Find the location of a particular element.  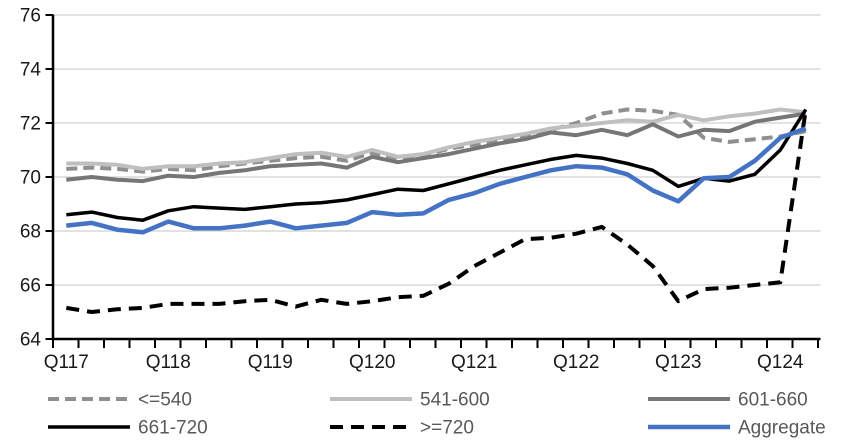

y-axis-tick-label: 76 is located at coordinates (30, 16).